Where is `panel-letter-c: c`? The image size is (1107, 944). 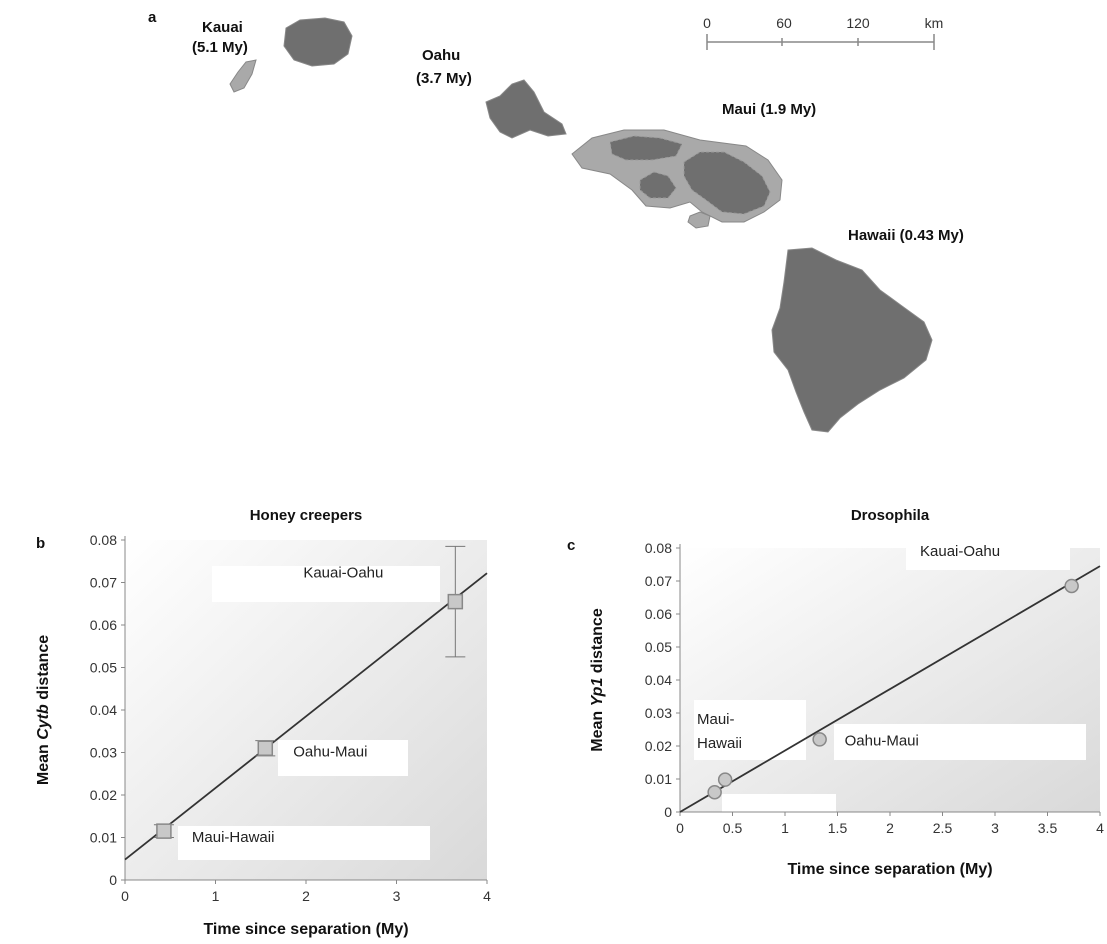
panel-letter-c: c is located at coordinates (571, 545).